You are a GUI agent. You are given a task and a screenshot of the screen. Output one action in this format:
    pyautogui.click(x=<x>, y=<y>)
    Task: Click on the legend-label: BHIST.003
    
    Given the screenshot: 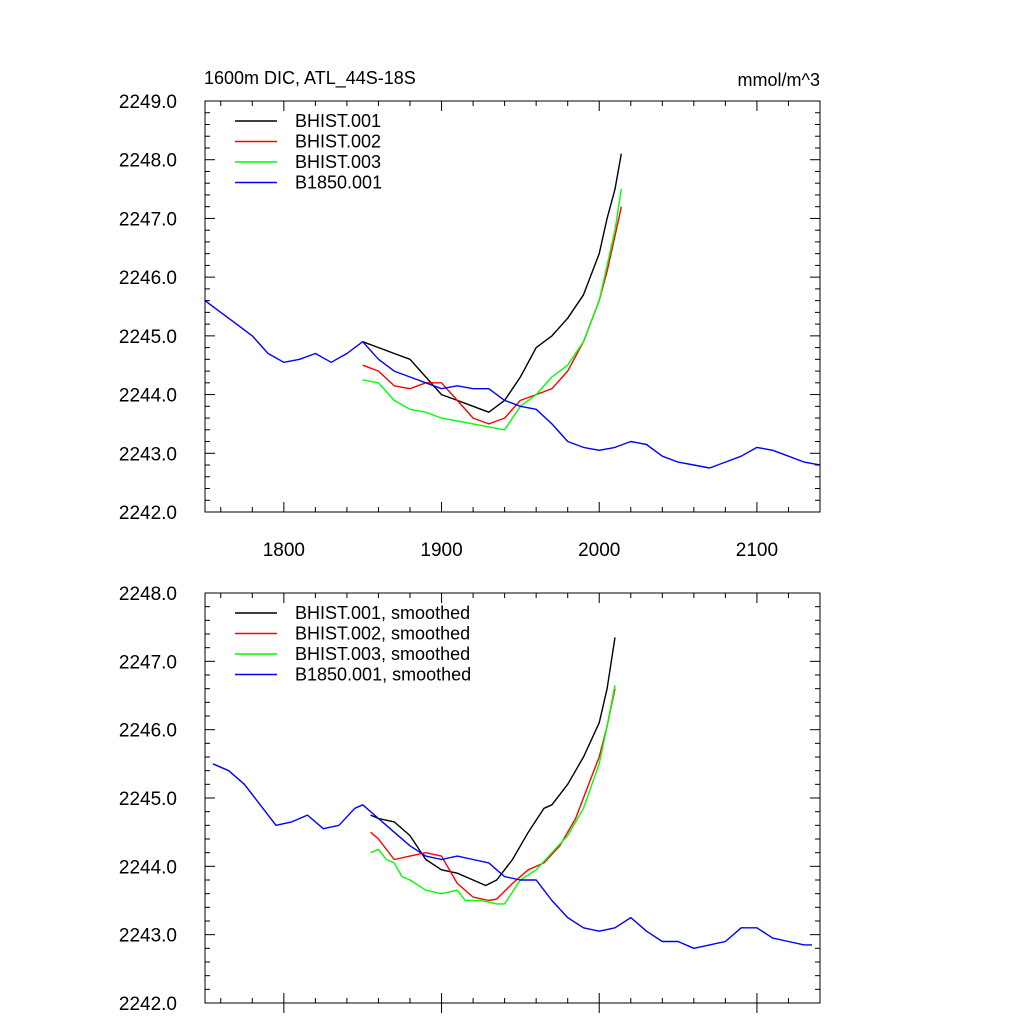 What is the action you would take?
    pyautogui.click(x=338, y=162)
    